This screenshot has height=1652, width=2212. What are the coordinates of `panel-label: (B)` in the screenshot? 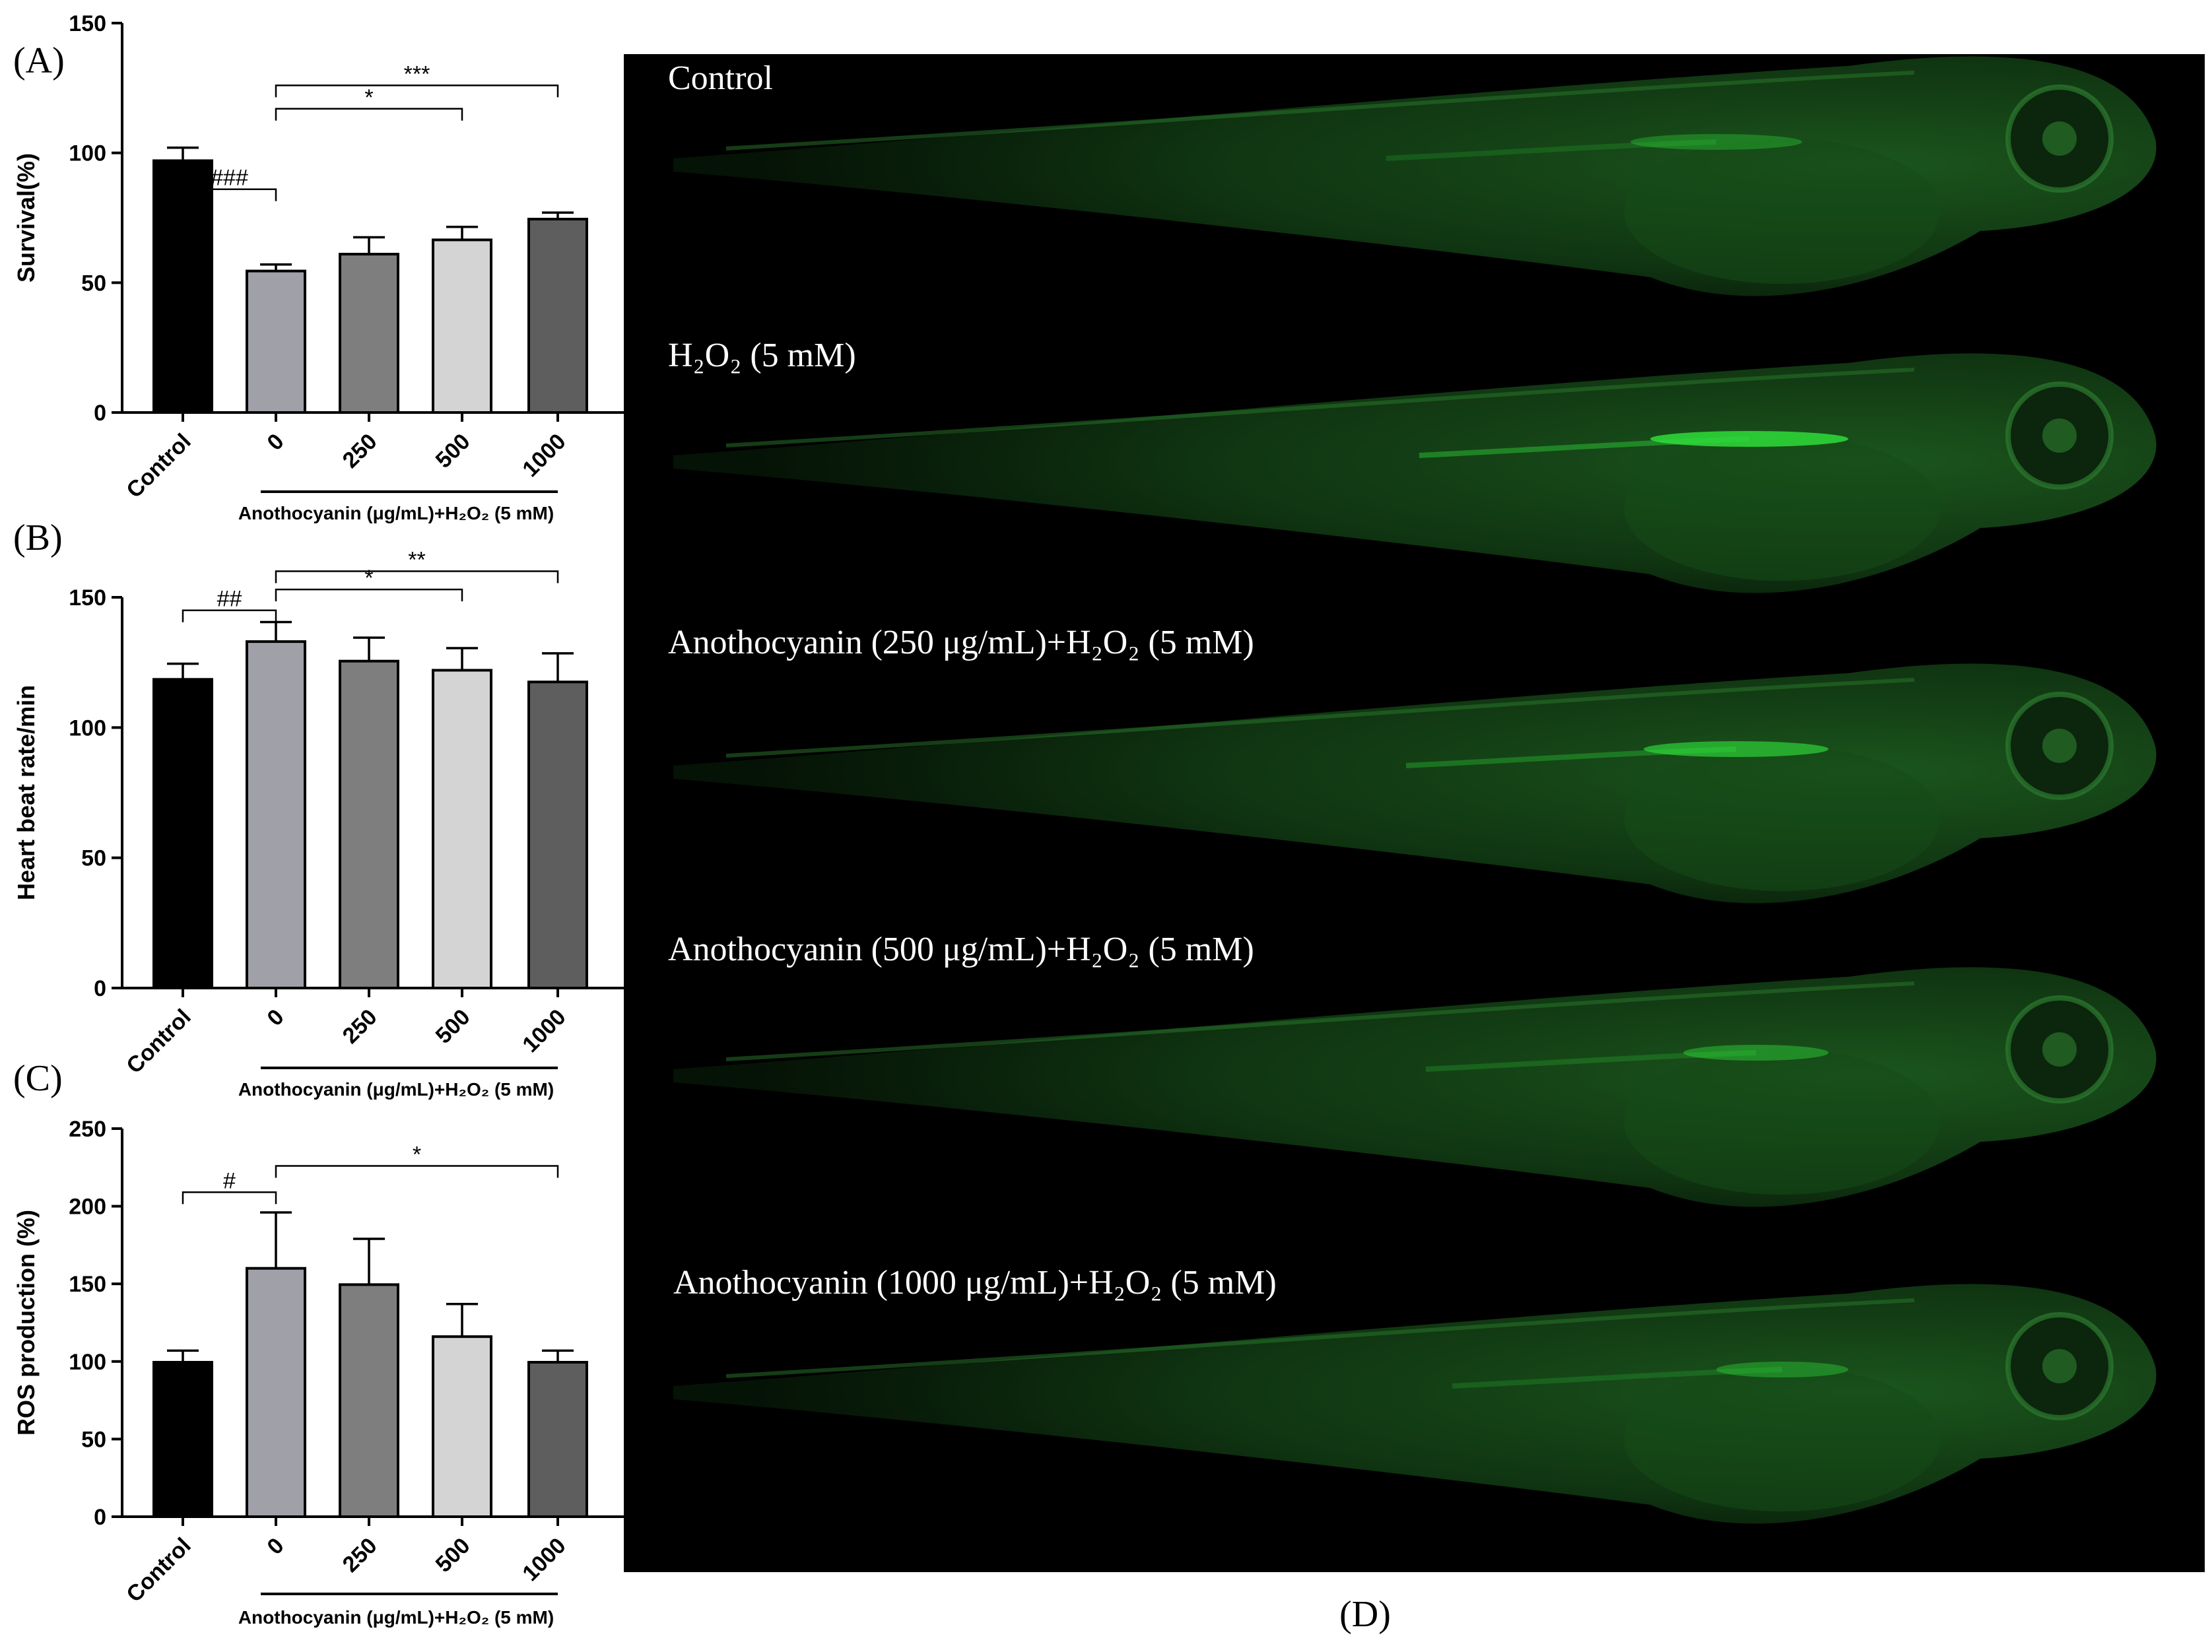 It's located at (38, 537).